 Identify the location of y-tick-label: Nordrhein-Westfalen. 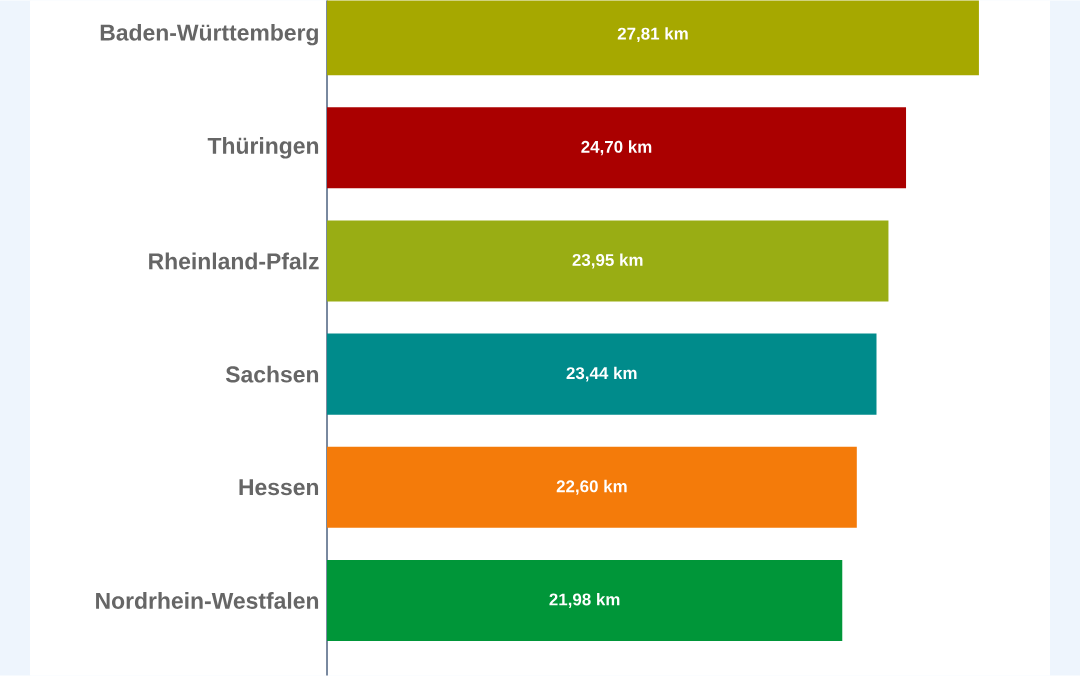
(207, 600).